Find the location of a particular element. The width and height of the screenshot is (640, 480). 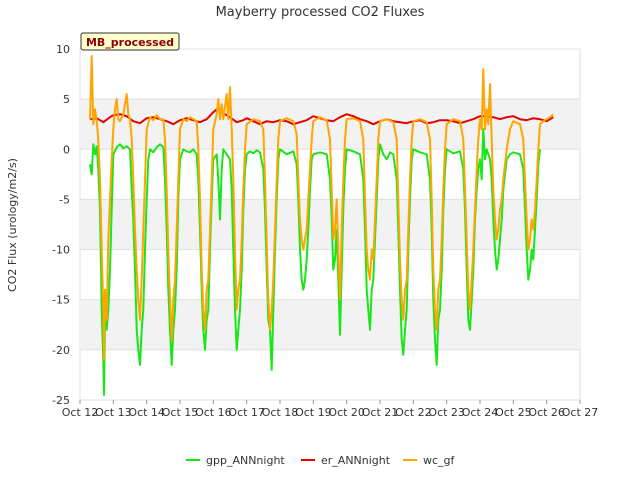

x-tick-label: Oct 18 is located at coordinates (280, 412).